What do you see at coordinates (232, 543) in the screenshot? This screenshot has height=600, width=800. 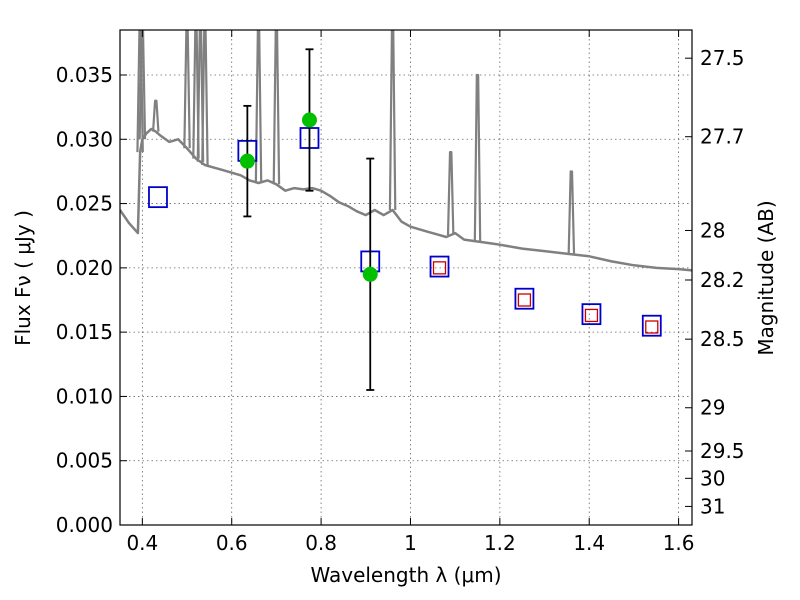 I see `x-tick-label: 0.6` at bounding box center [232, 543].